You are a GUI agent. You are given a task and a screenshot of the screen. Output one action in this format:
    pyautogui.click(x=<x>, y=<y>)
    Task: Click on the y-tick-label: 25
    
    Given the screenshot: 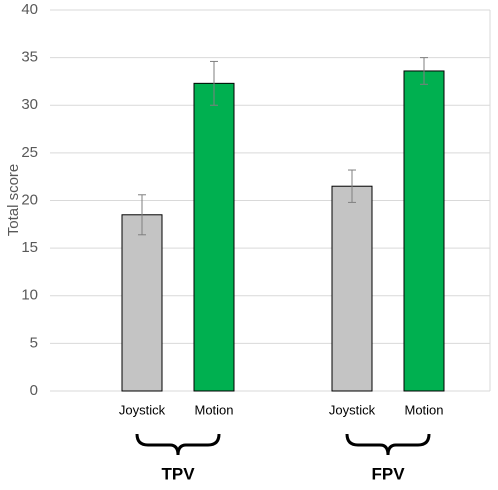 What is the action you would take?
    pyautogui.click(x=29, y=152)
    